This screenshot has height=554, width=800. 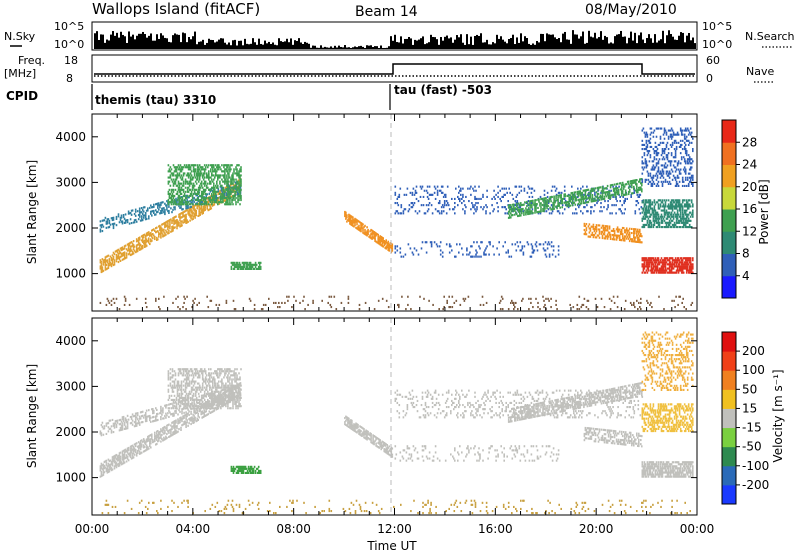 I want to click on nave-tick-top: 60, so click(x=713, y=60).